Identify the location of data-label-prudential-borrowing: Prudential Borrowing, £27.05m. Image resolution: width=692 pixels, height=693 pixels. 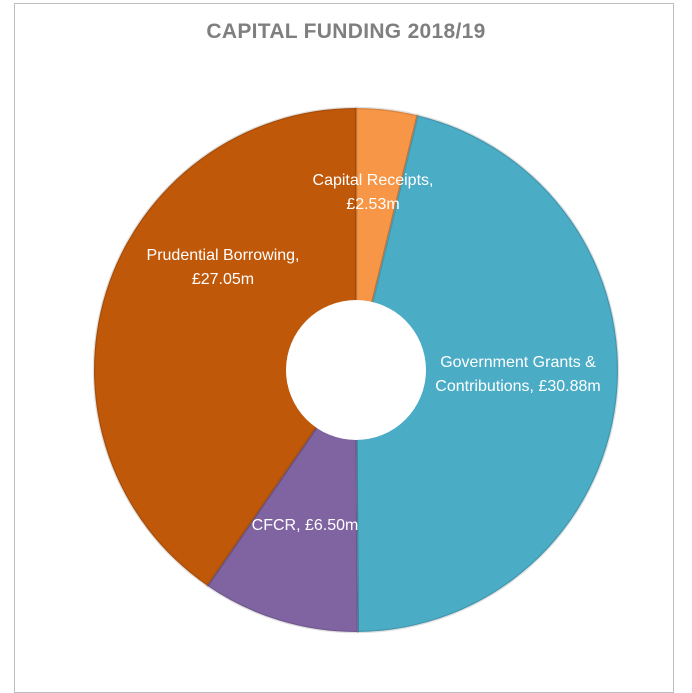
(223, 267).